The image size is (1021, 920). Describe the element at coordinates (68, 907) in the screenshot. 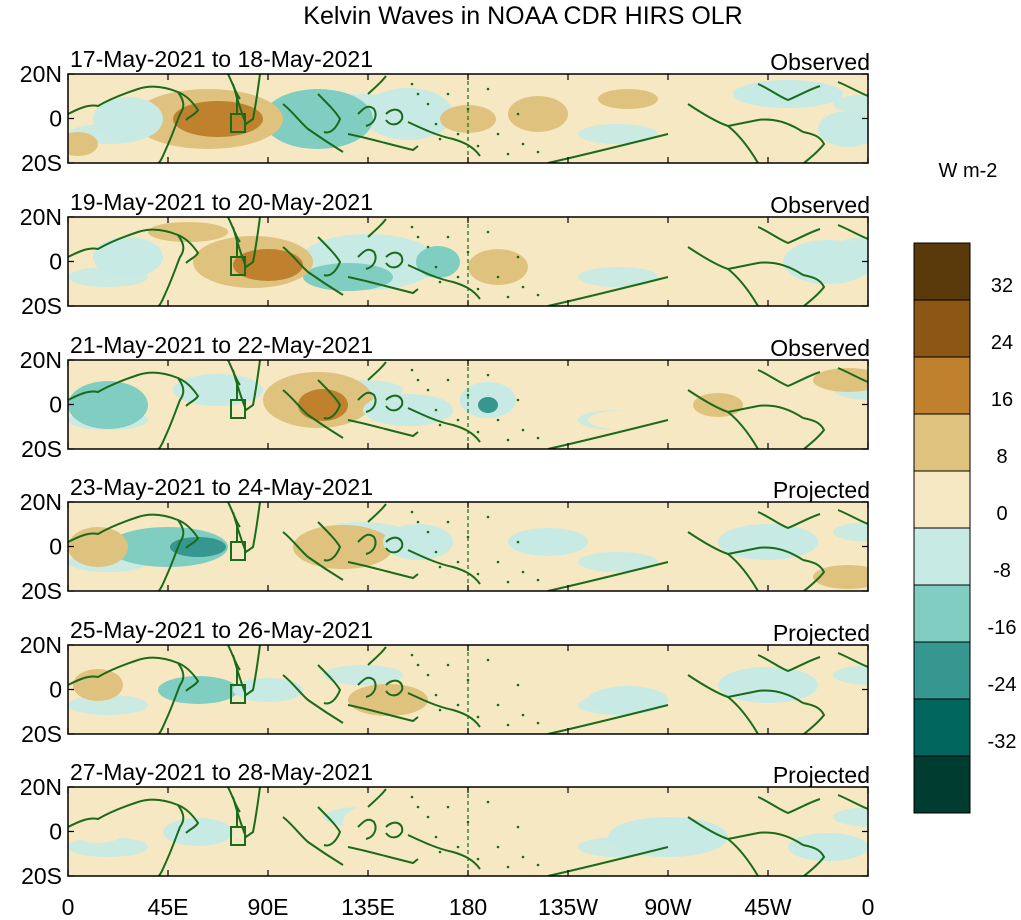

I see `lon-tick-label: 0` at that location.